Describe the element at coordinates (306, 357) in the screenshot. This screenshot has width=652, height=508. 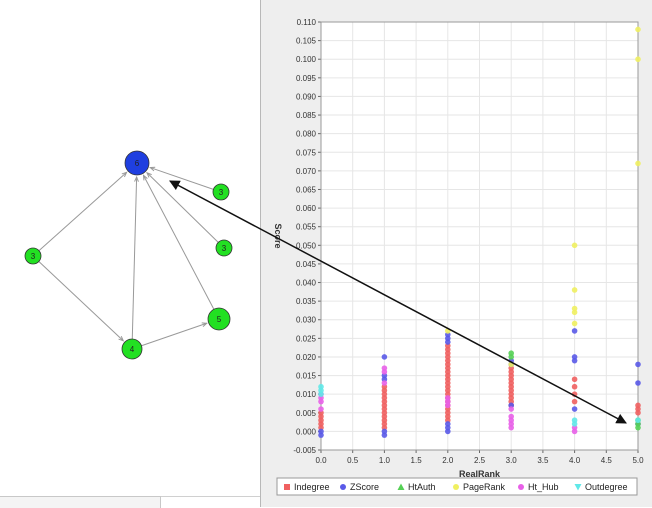
I see `y-tick-label: 0.020` at that location.